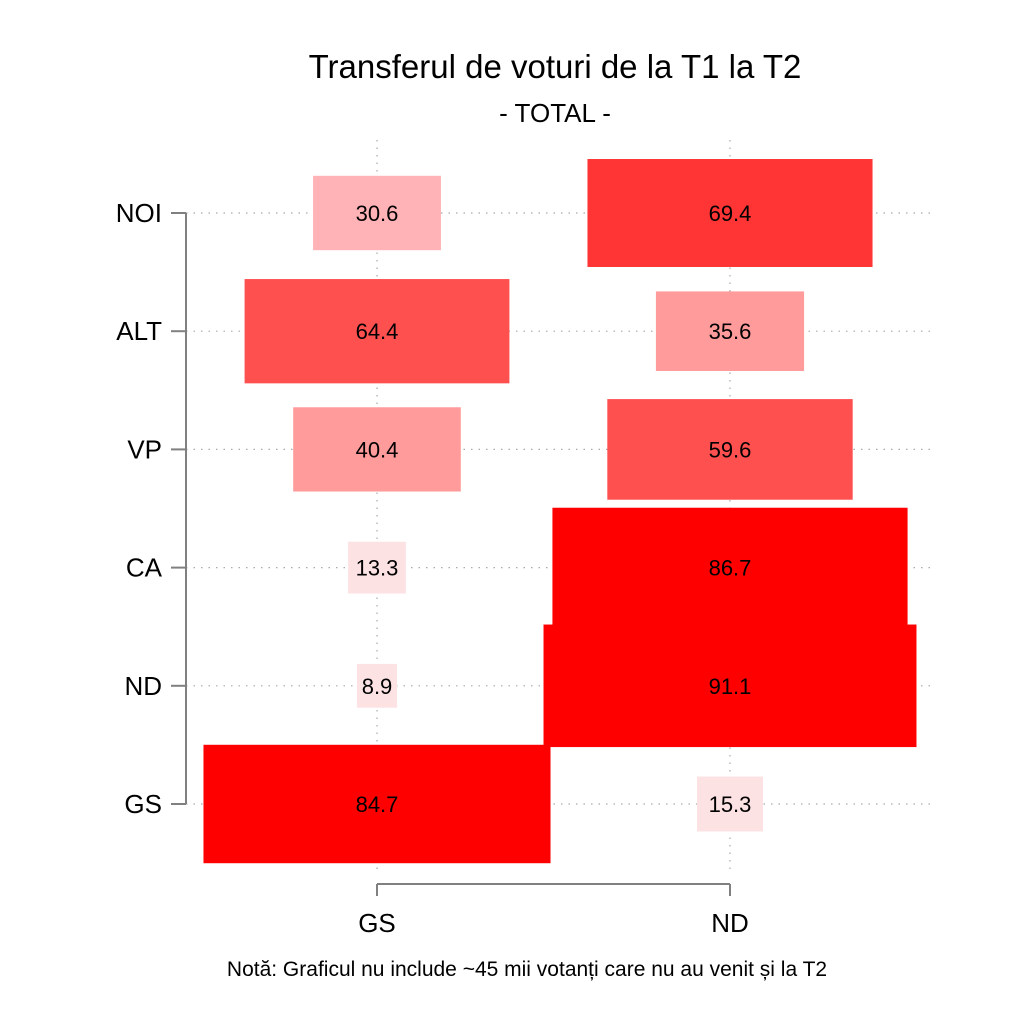 The height and width of the screenshot is (1029, 1024). Describe the element at coordinates (143, 686) in the screenshot. I see `y-tick-label: ND` at that location.